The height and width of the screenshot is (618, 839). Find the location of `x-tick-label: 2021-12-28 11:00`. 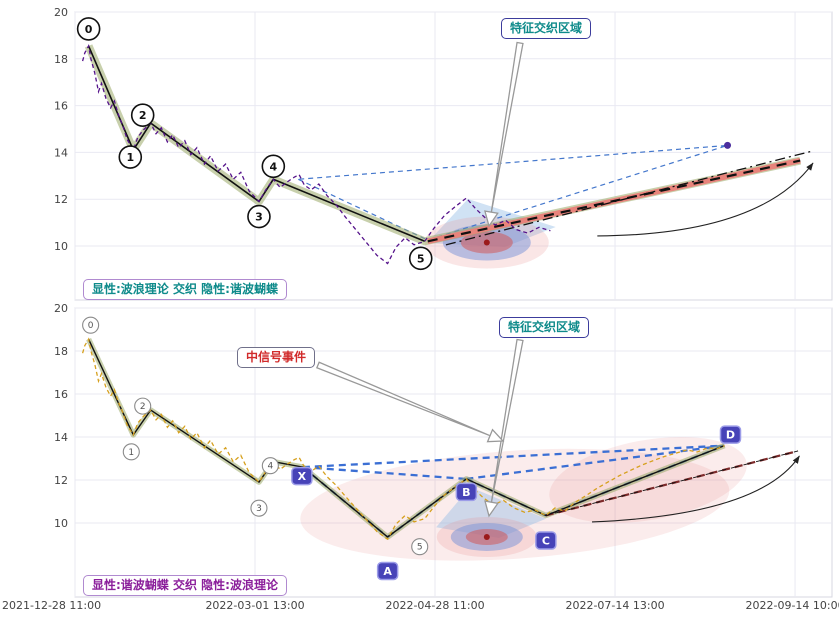

x-tick-label: 2021-12-28 11:00 is located at coordinates (51, 605).